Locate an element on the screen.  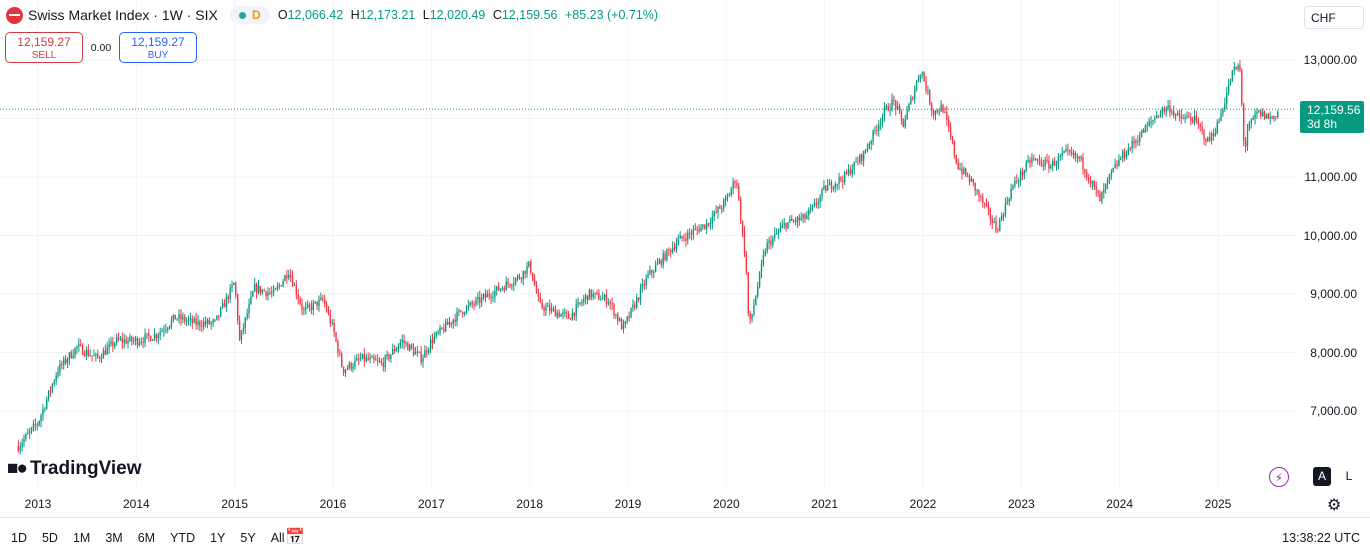
symbol-title: Swiss Market Index · 1W · SIX is located at coordinates (123, 15).